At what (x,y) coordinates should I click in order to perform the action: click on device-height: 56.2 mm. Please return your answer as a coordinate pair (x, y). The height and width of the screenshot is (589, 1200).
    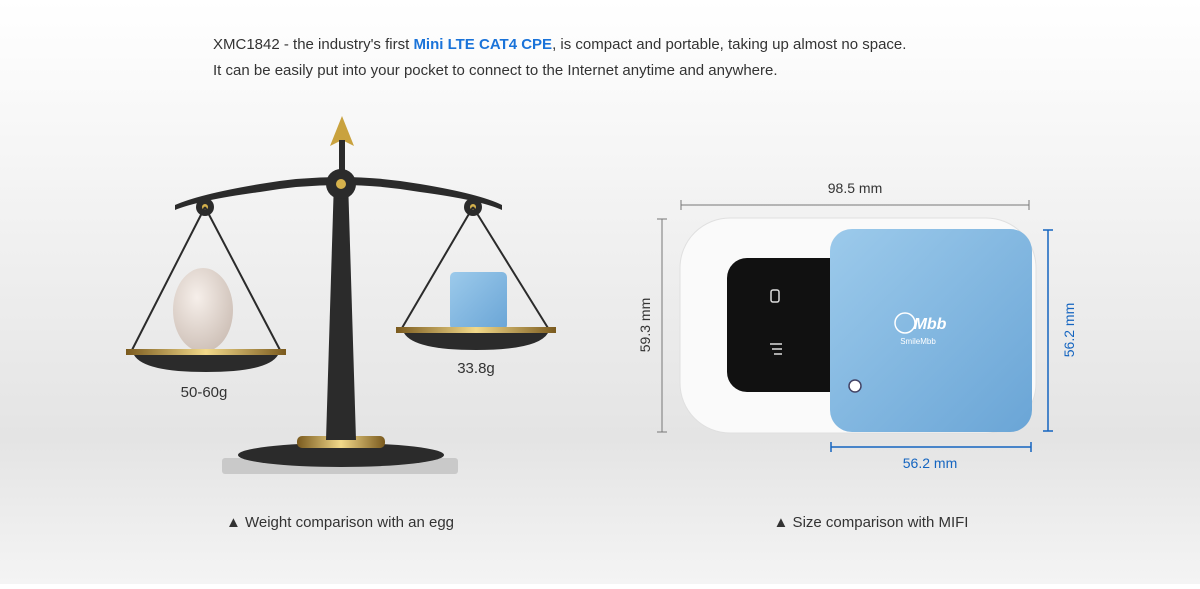
    Looking at the image, I should click on (1069, 330).